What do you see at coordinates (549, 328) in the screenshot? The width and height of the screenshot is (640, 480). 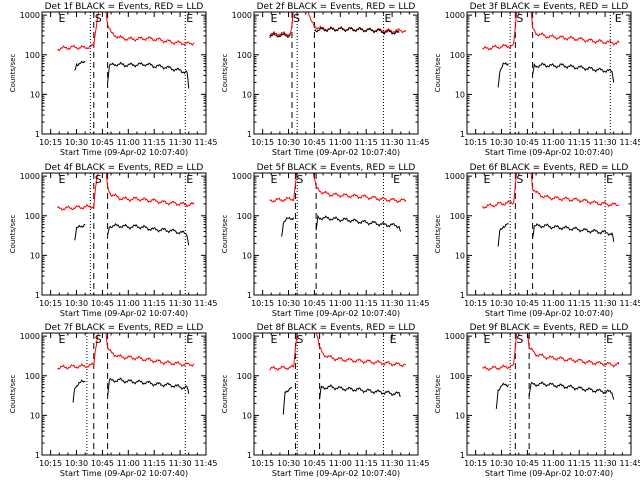 I see `panel-title: Det 9f BLACK = Events, RED = LLD` at bounding box center [549, 328].